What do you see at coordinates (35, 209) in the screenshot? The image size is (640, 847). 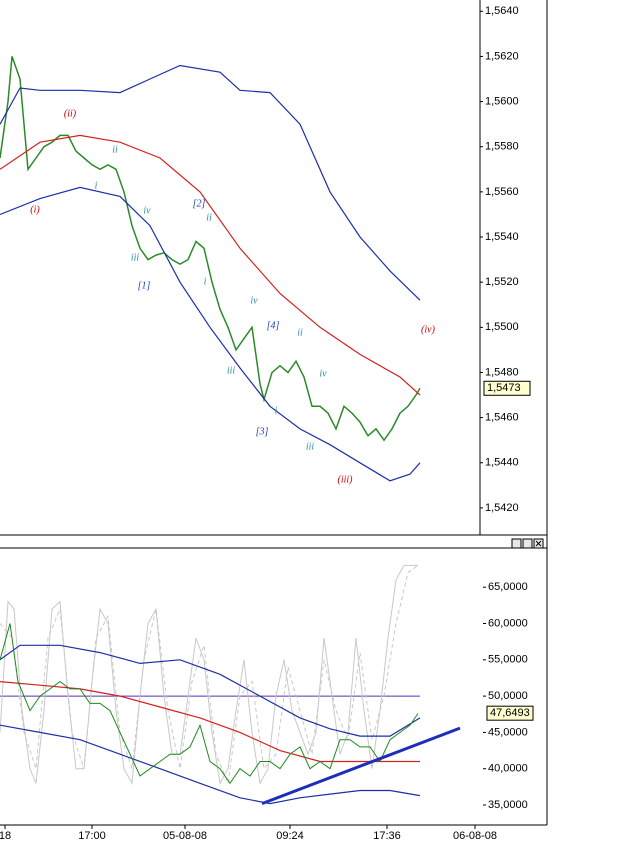 I see `wave-label: (i)` at bounding box center [35, 209].